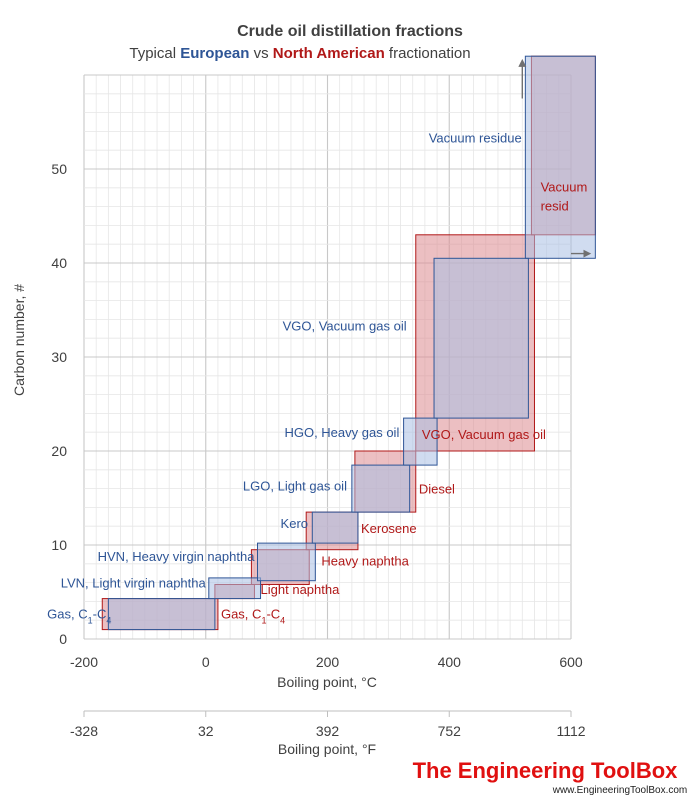  What do you see at coordinates (328, 731) in the screenshot?
I see `secondary-x-tick-label: 392` at bounding box center [328, 731].